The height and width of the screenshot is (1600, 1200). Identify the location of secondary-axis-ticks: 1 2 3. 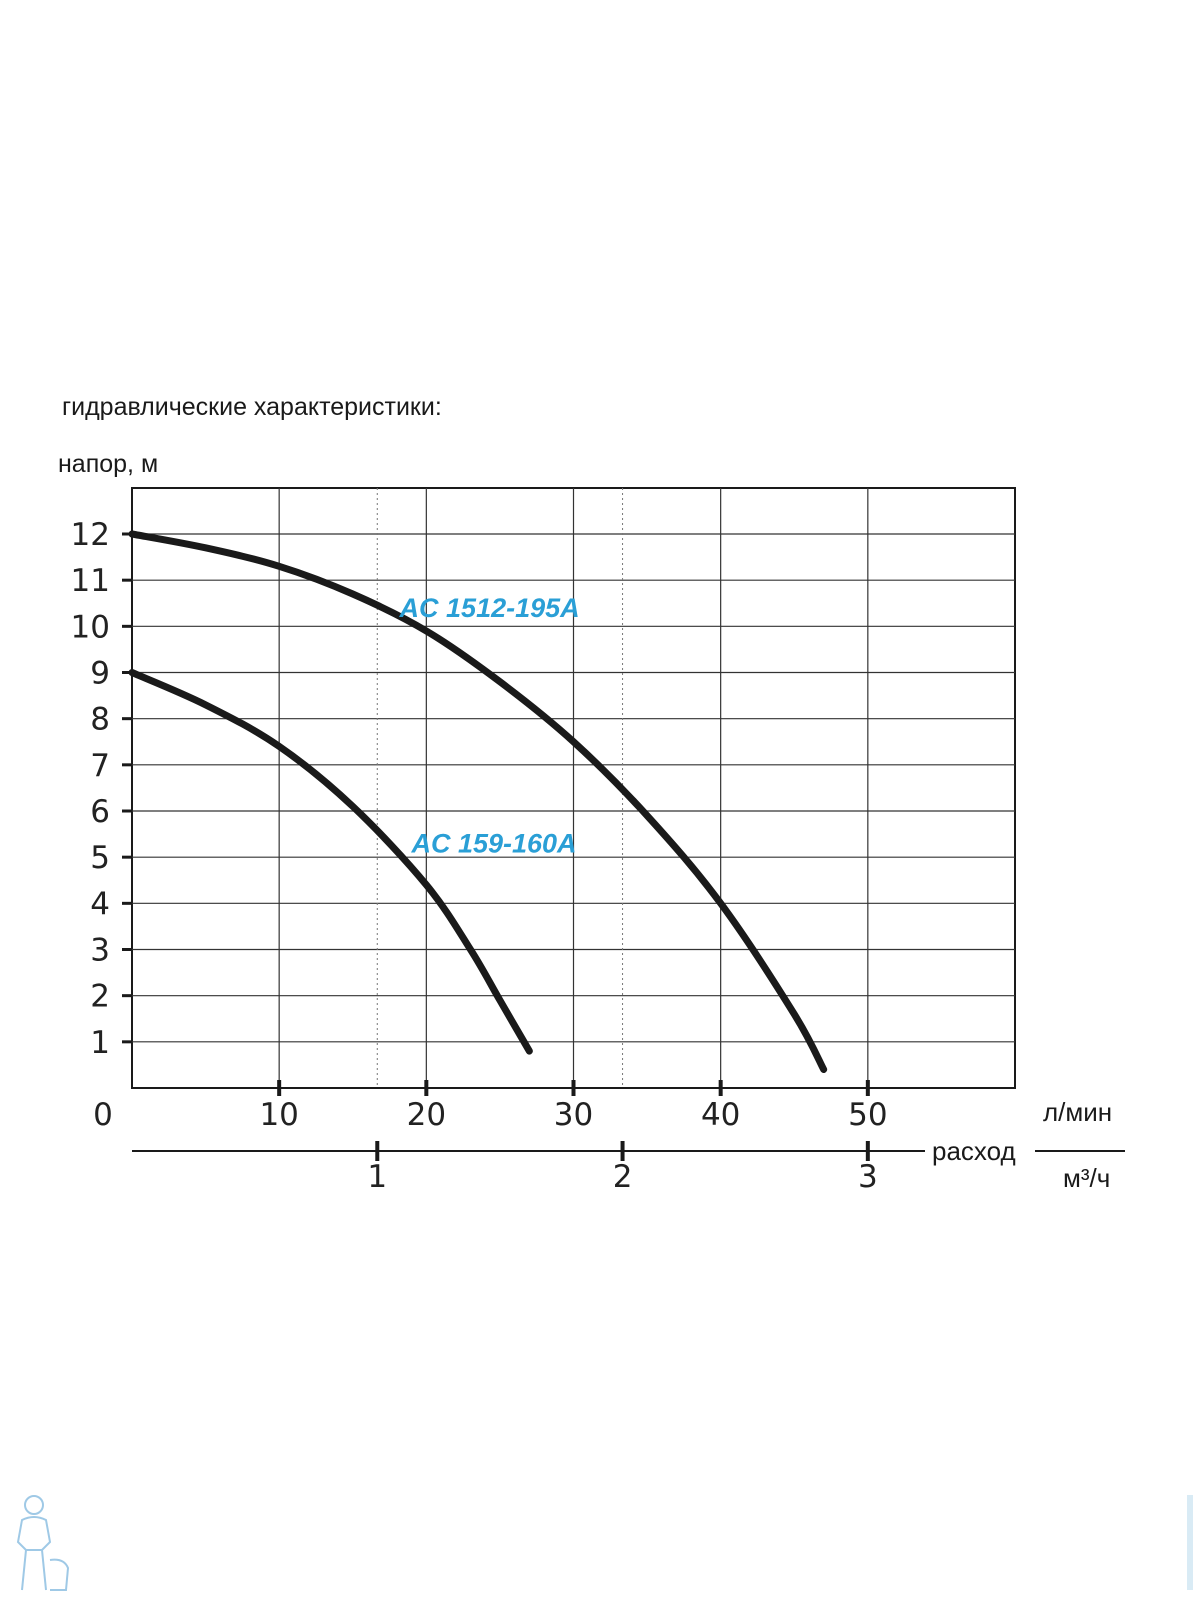
(622, 1168).